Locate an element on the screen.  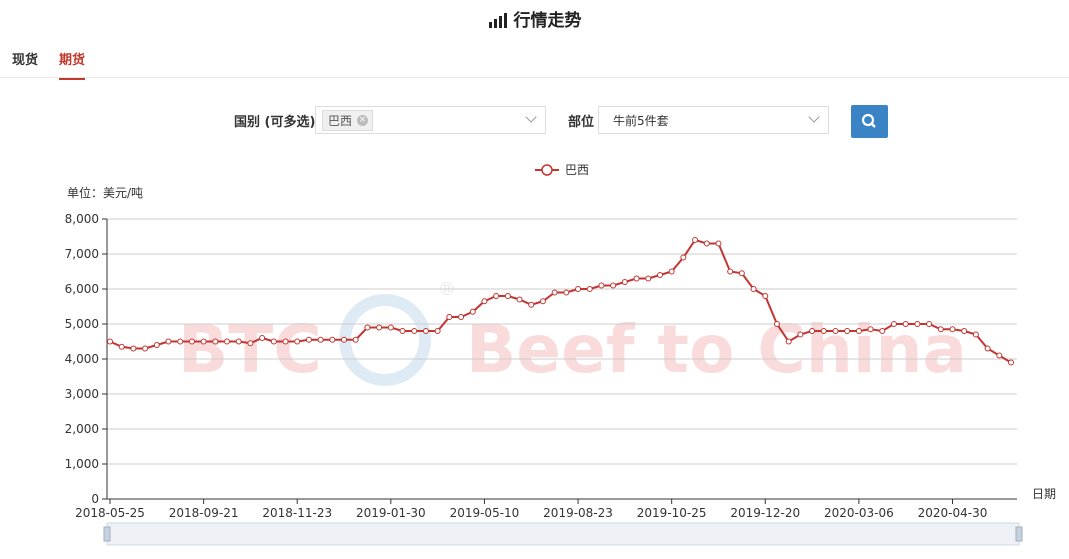
datazoom-slider is located at coordinates (563, 534).